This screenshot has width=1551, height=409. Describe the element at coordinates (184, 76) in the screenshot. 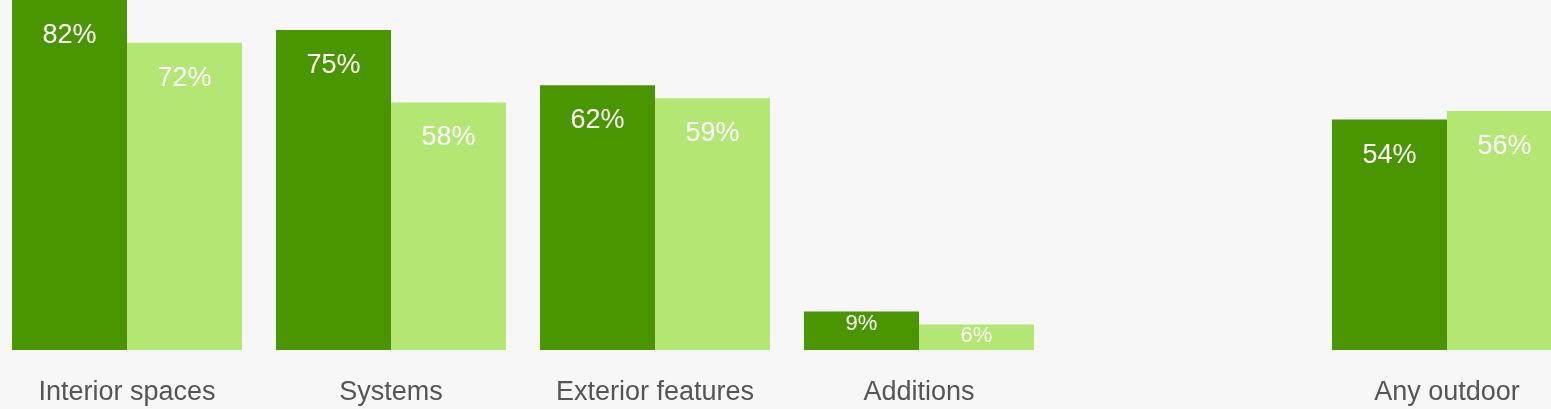

I see `data-label: 72%` at that location.